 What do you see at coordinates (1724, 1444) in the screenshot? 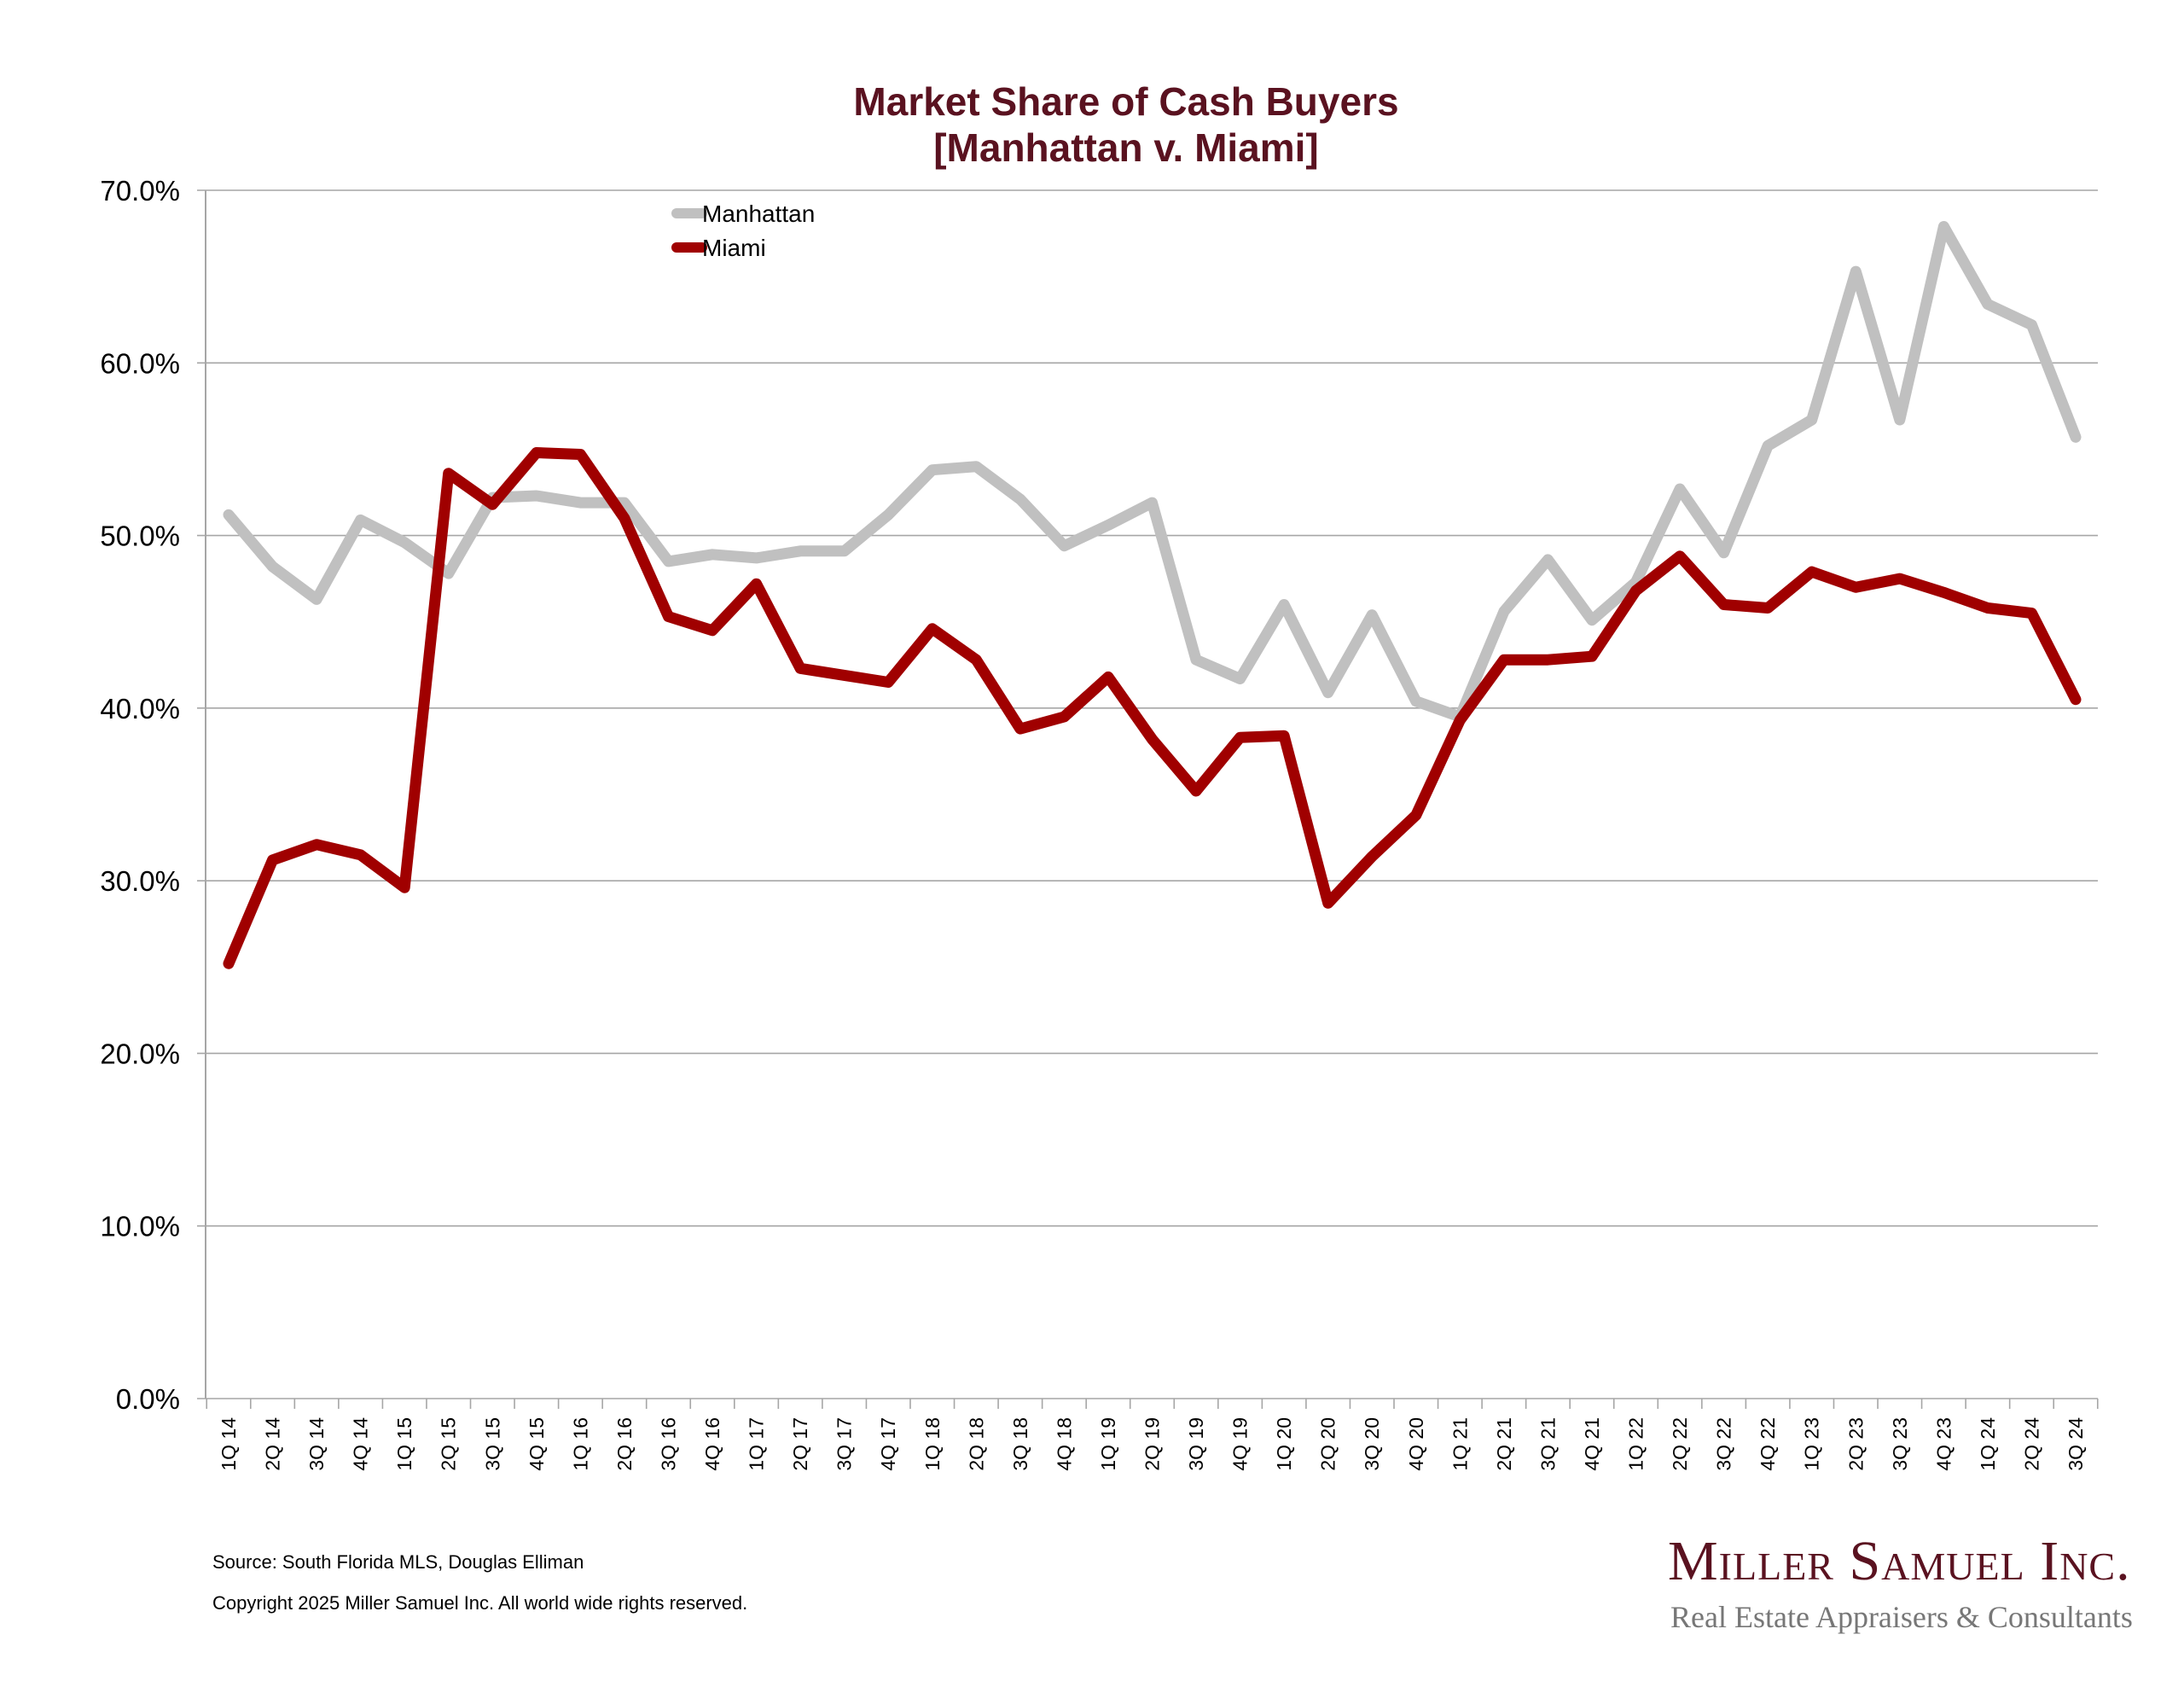
I see `x-tick-label: 3Q 22` at bounding box center [1724, 1444].